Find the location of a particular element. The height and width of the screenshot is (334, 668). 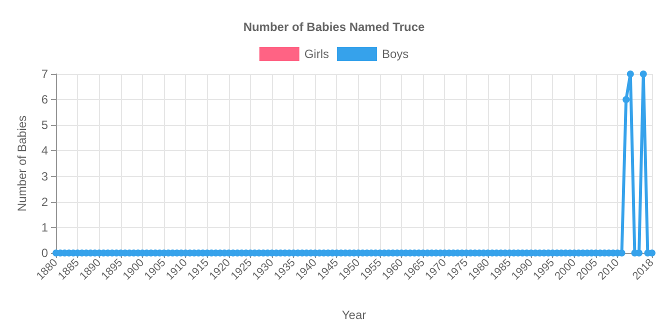

y-axis-title: Number of Babies is located at coordinates (22, 163).